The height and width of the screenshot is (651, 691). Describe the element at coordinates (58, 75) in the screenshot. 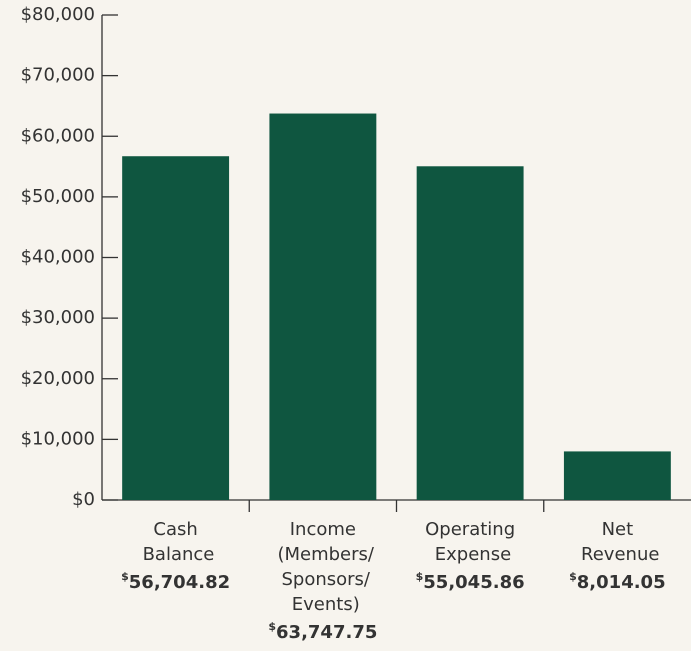

I see `y-tick-label: $70,000` at that location.